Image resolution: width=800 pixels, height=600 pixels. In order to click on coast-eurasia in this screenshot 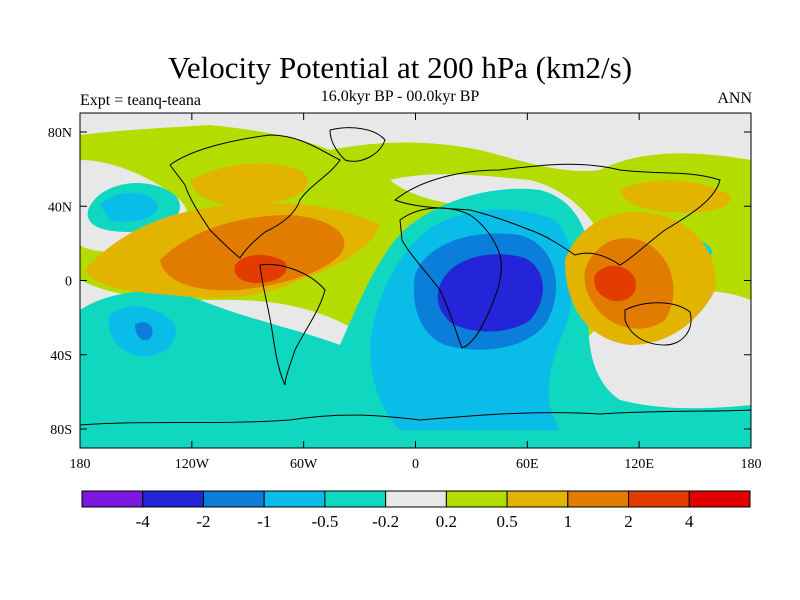, I will do `click(557, 214)`.